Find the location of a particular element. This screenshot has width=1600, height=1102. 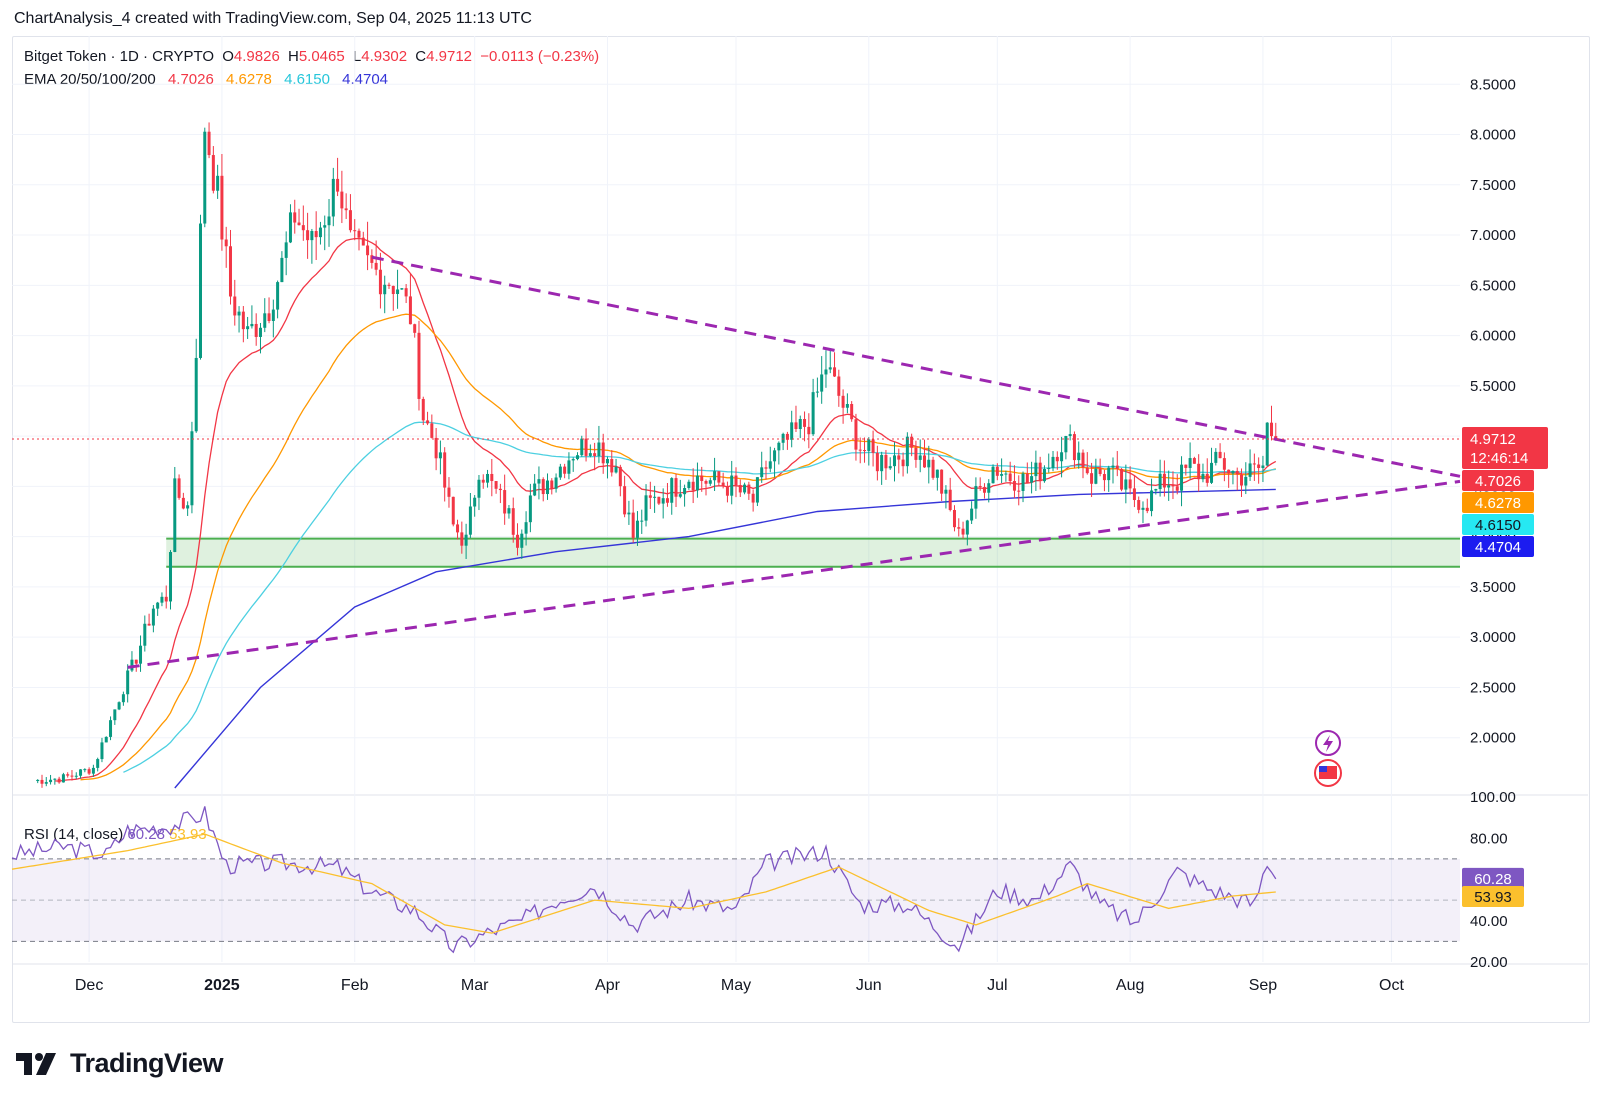

last-price-tag-bg is located at coordinates (1505, 448).